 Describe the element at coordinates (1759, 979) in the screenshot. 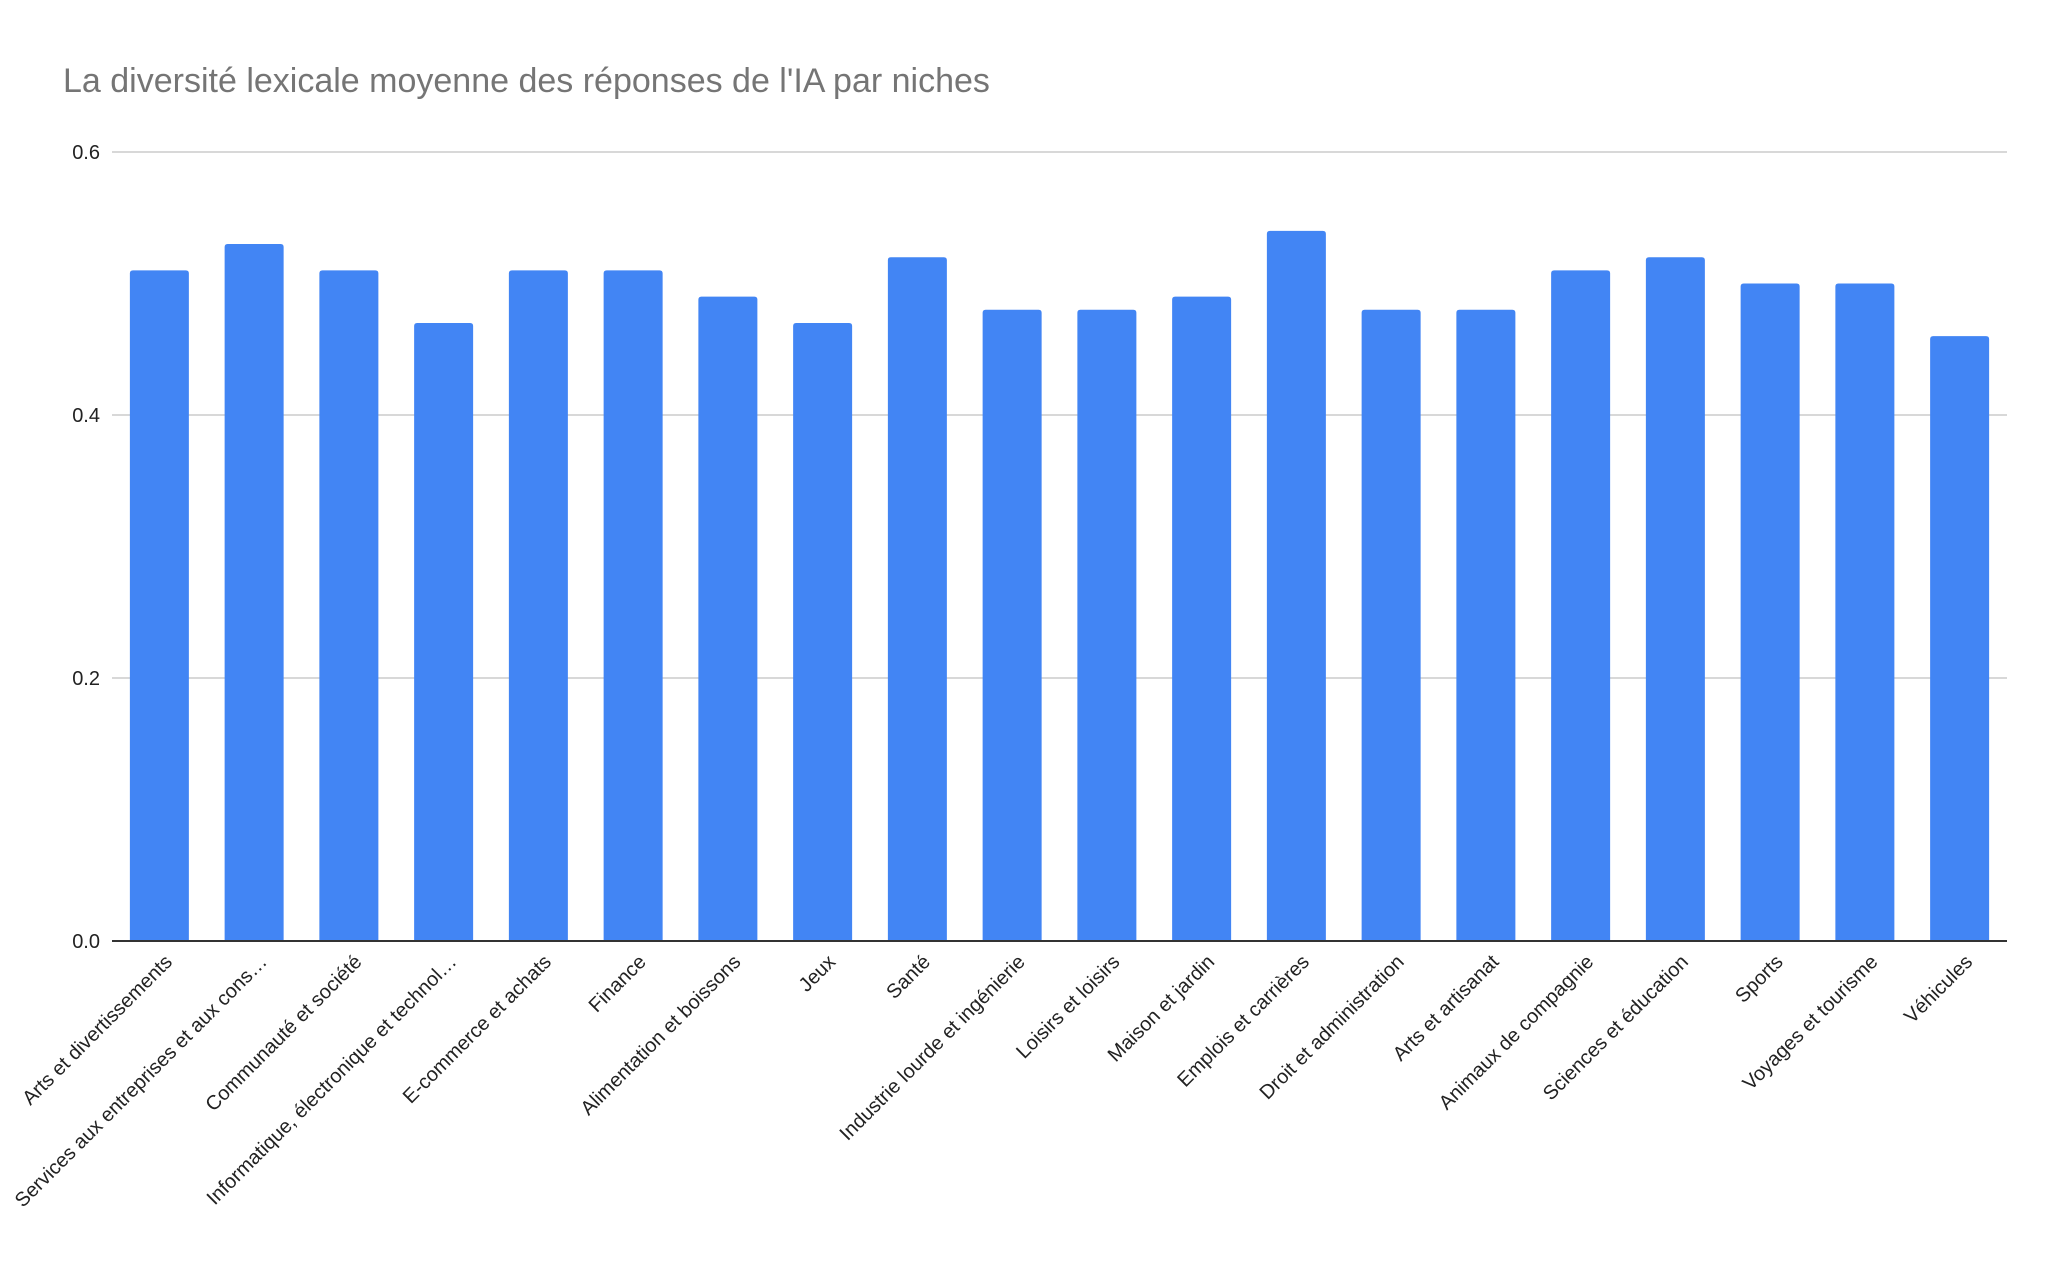

I see `x-tick-label: Sports` at that location.